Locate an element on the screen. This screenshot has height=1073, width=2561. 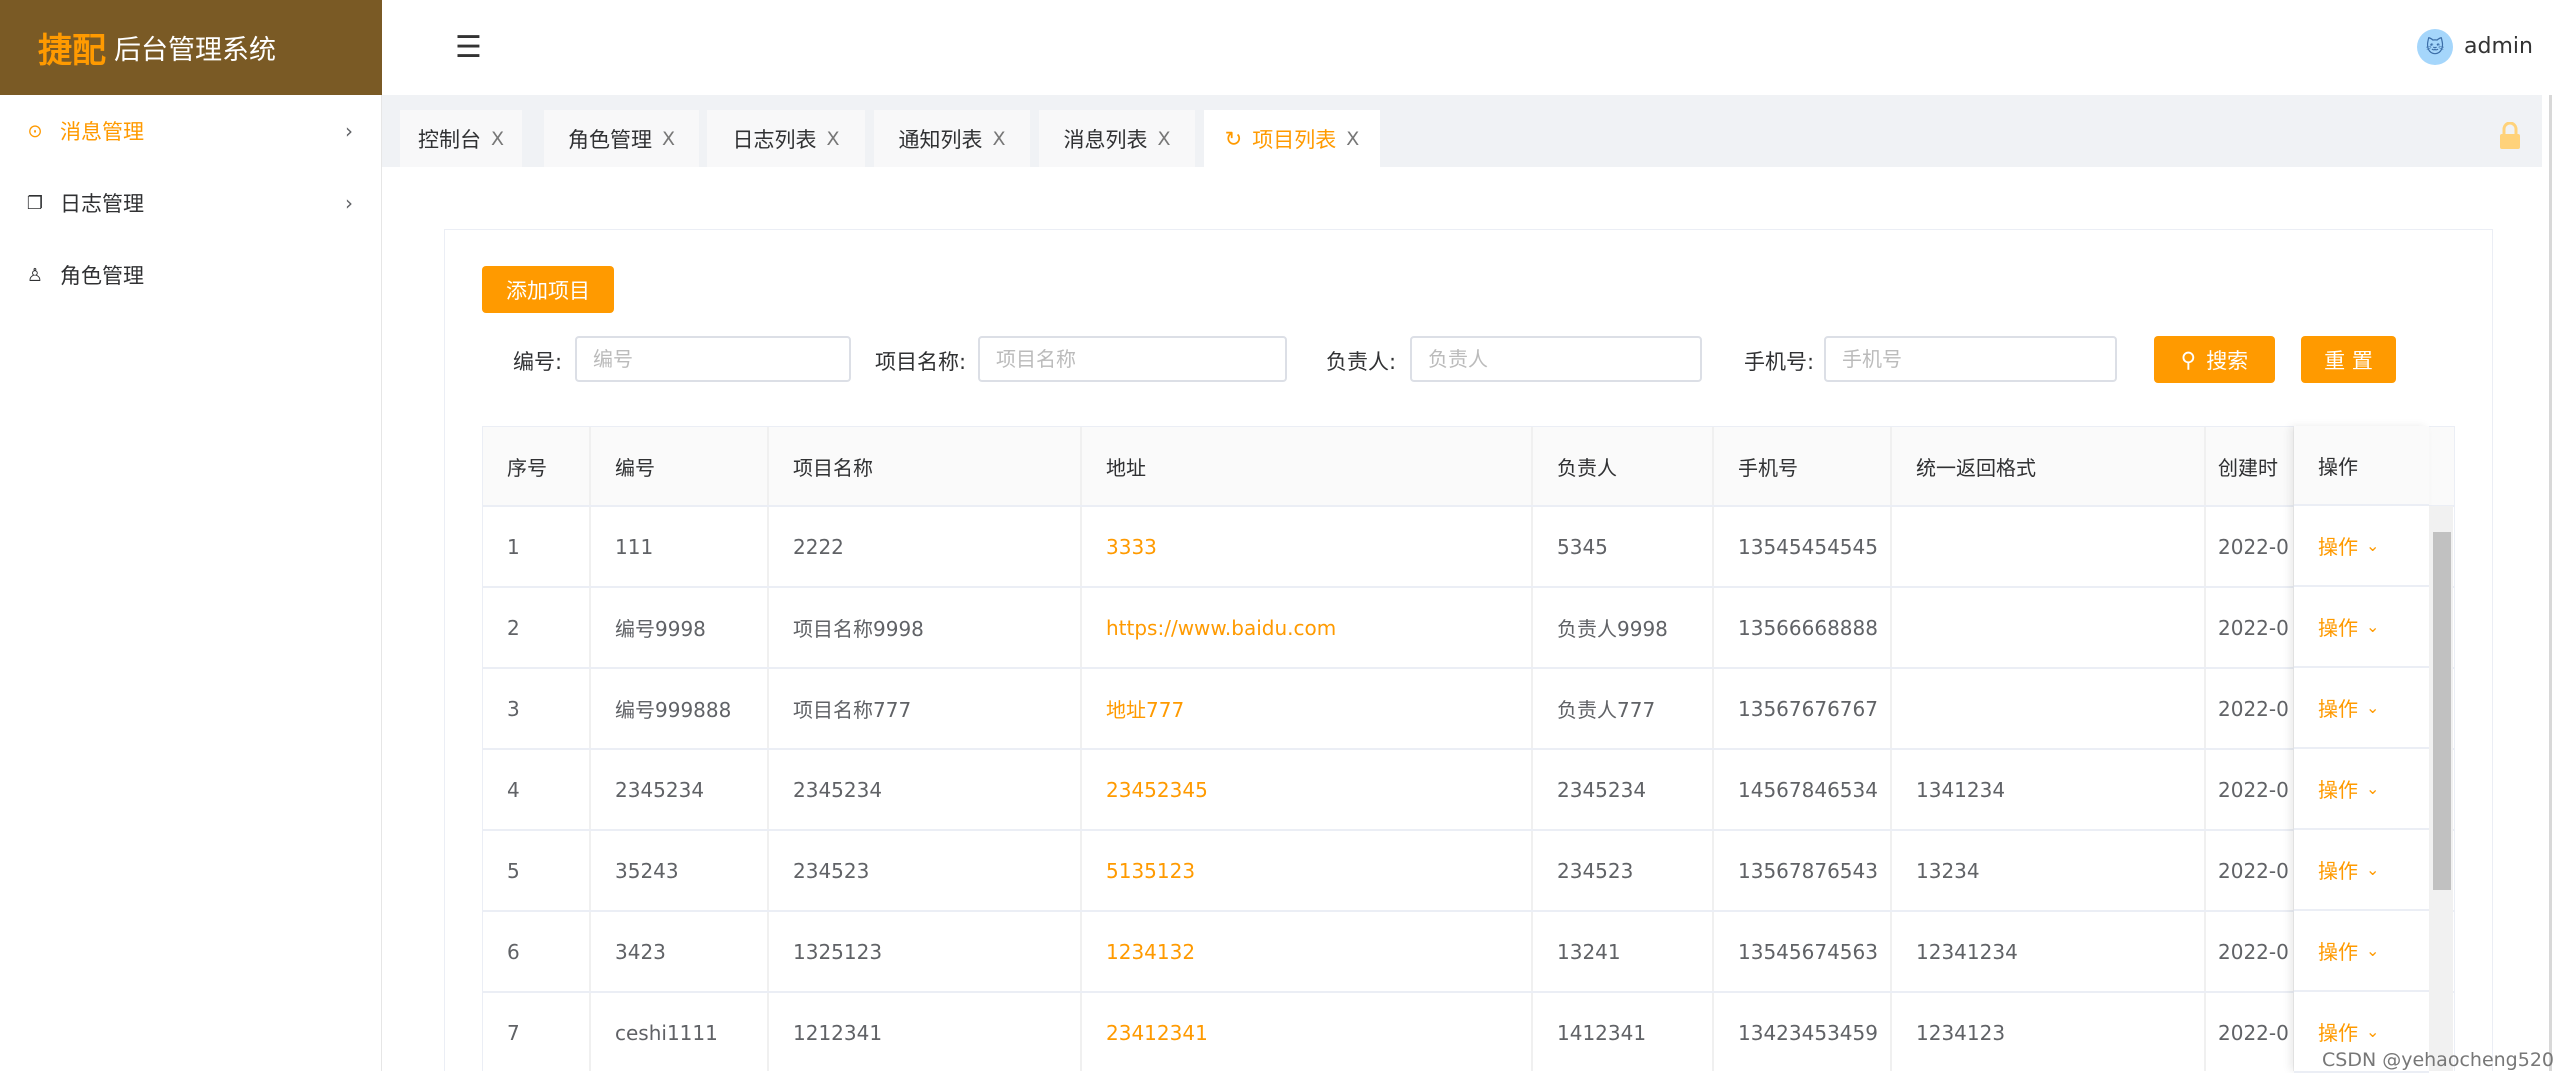
sidebar-item-roles: ♙ 角色管理 is located at coordinates (190, 275).